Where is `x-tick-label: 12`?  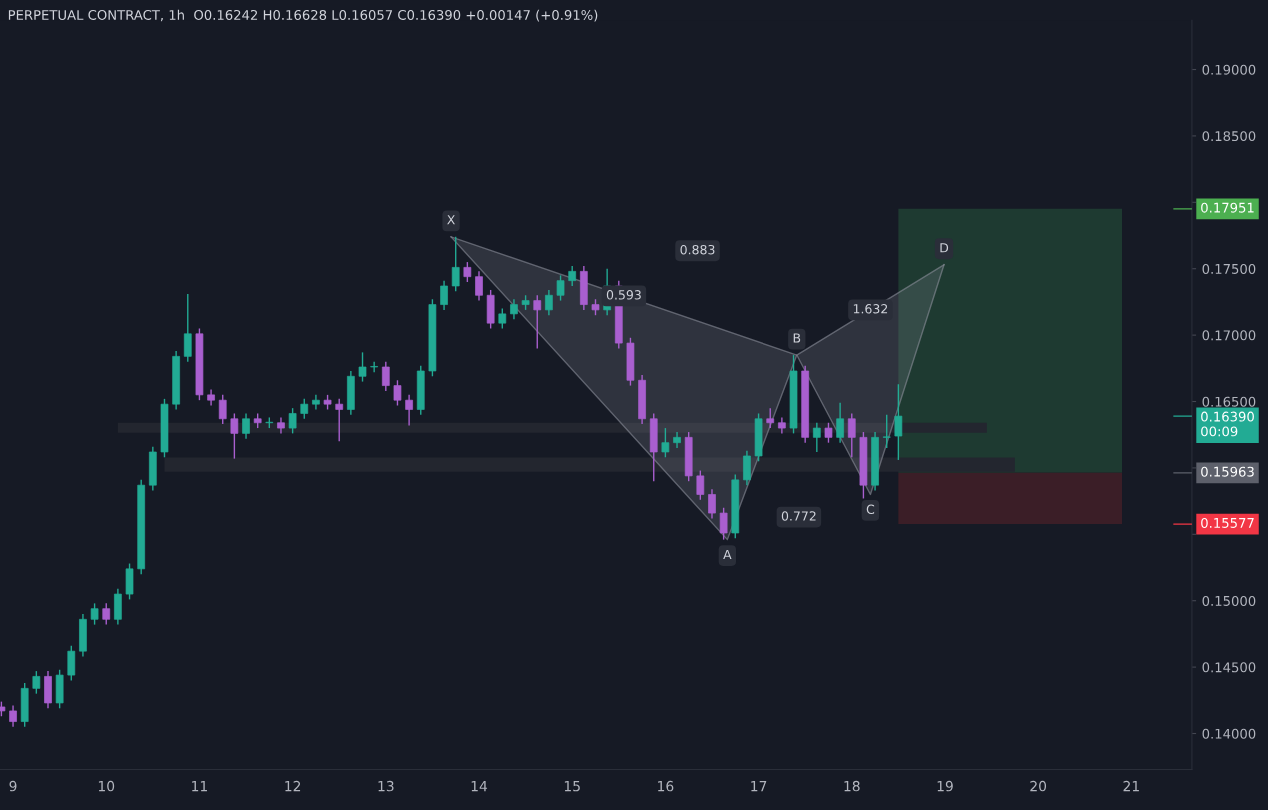
x-tick-label: 12 is located at coordinates (293, 786).